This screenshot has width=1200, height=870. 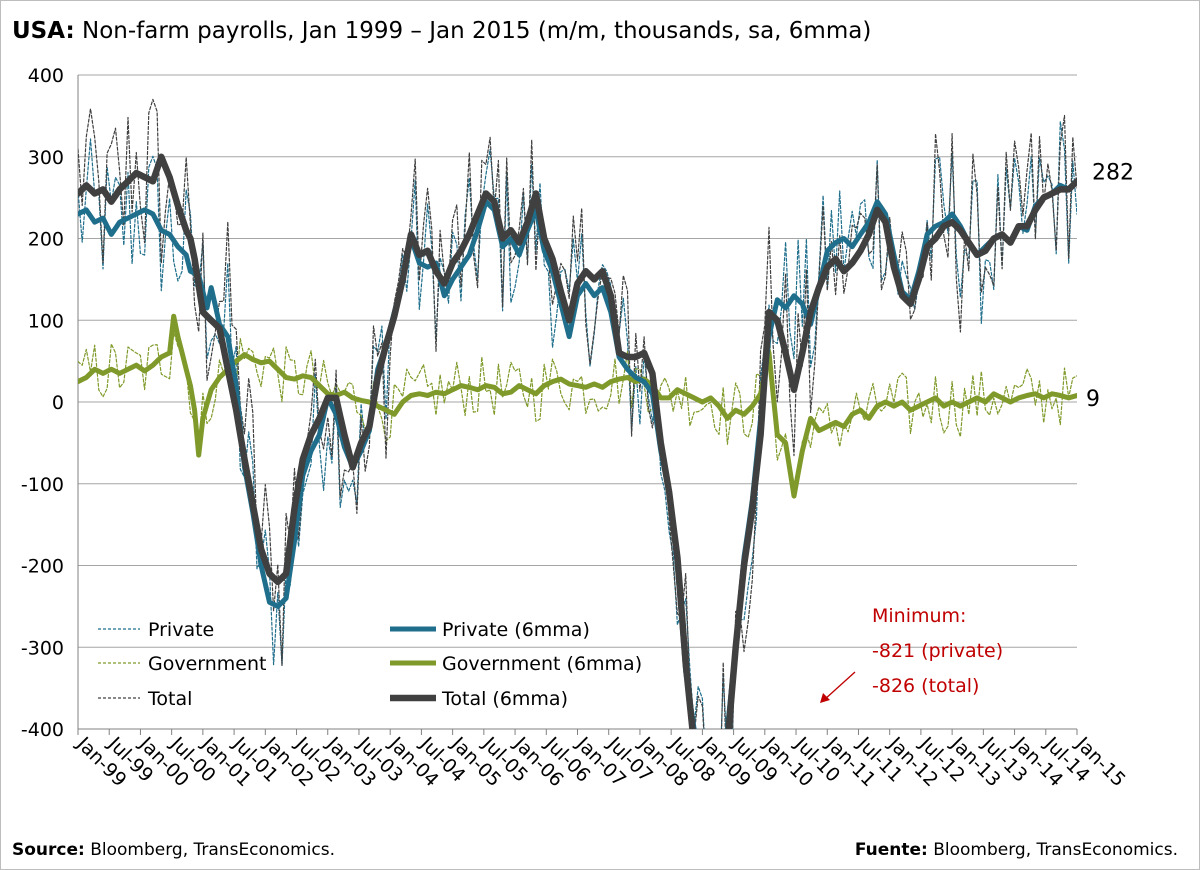 I want to click on y-tick-label: 100, so click(x=46, y=321).